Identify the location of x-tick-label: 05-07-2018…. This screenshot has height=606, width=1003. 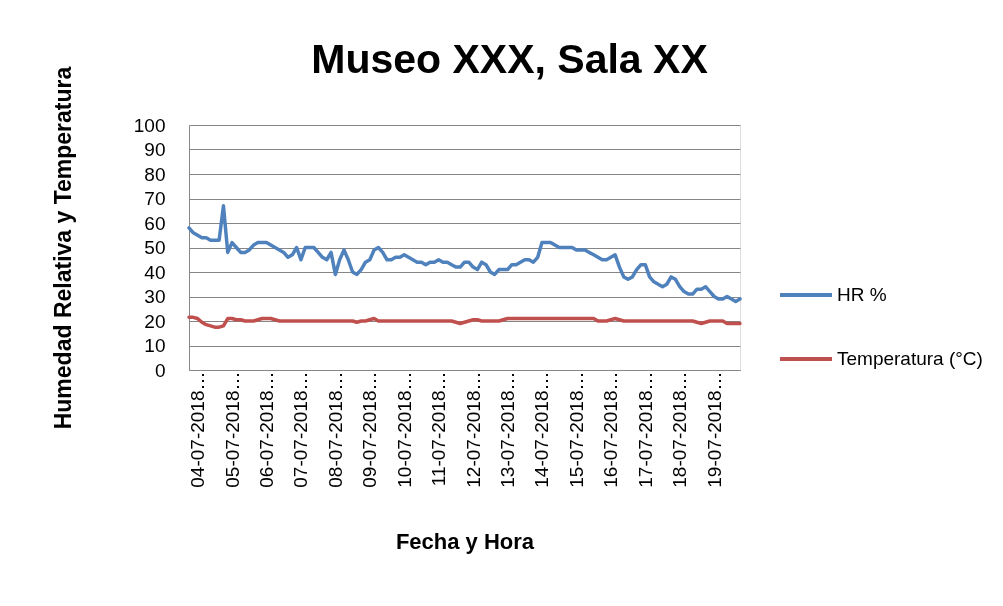
(232, 429).